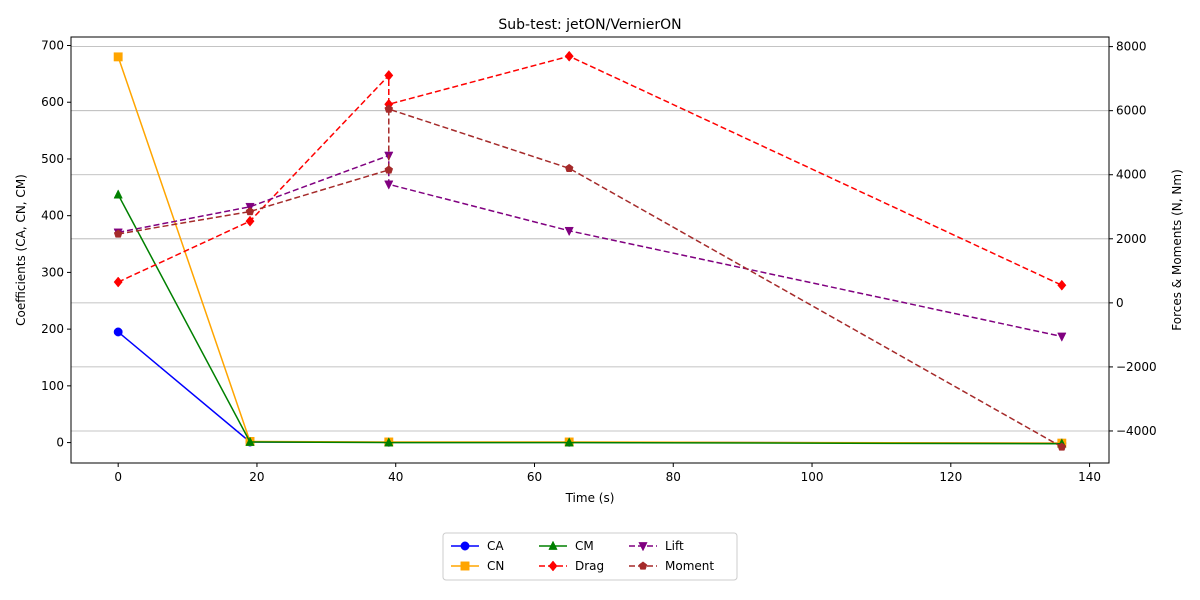 This screenshot has width=1200, height=600. Describe the element at coordinates (52, 272) in the screenshot. I see `y-left-tick-label: 300` at that location.